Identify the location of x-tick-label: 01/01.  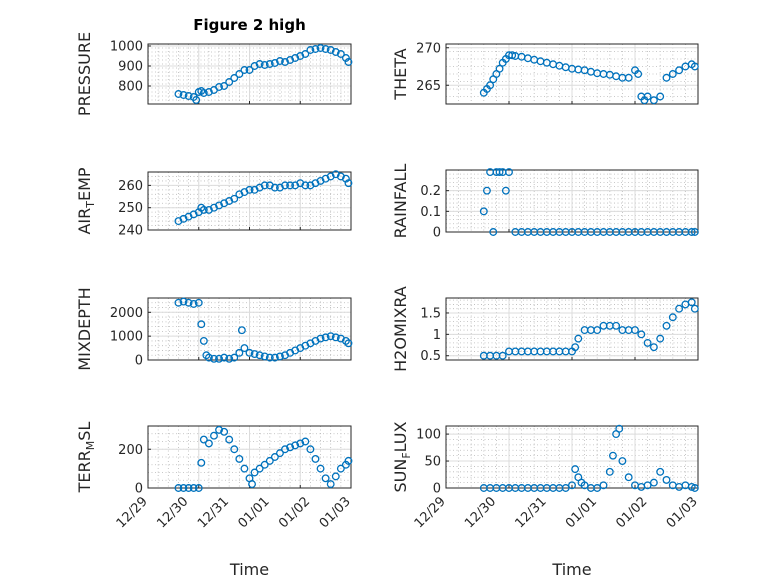
(254, 512).